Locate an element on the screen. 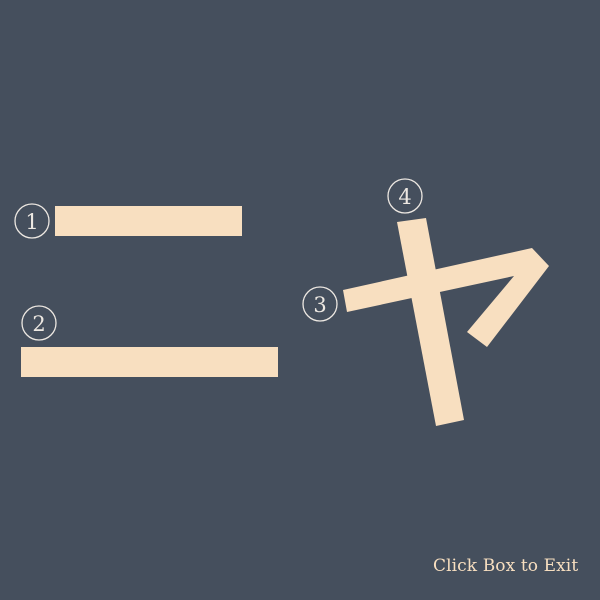  stroke-1-marker-circle is located at coordinates (32, 221).